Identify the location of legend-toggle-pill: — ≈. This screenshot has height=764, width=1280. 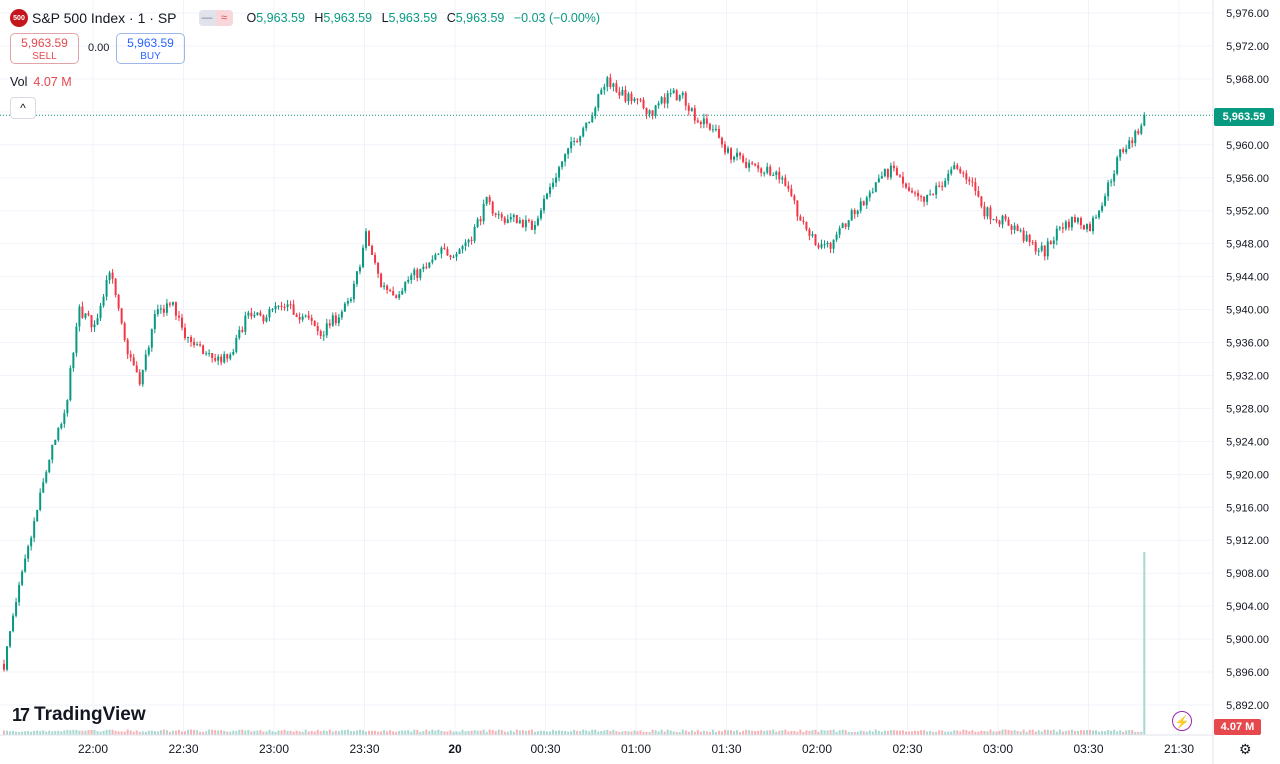
(215, 18).